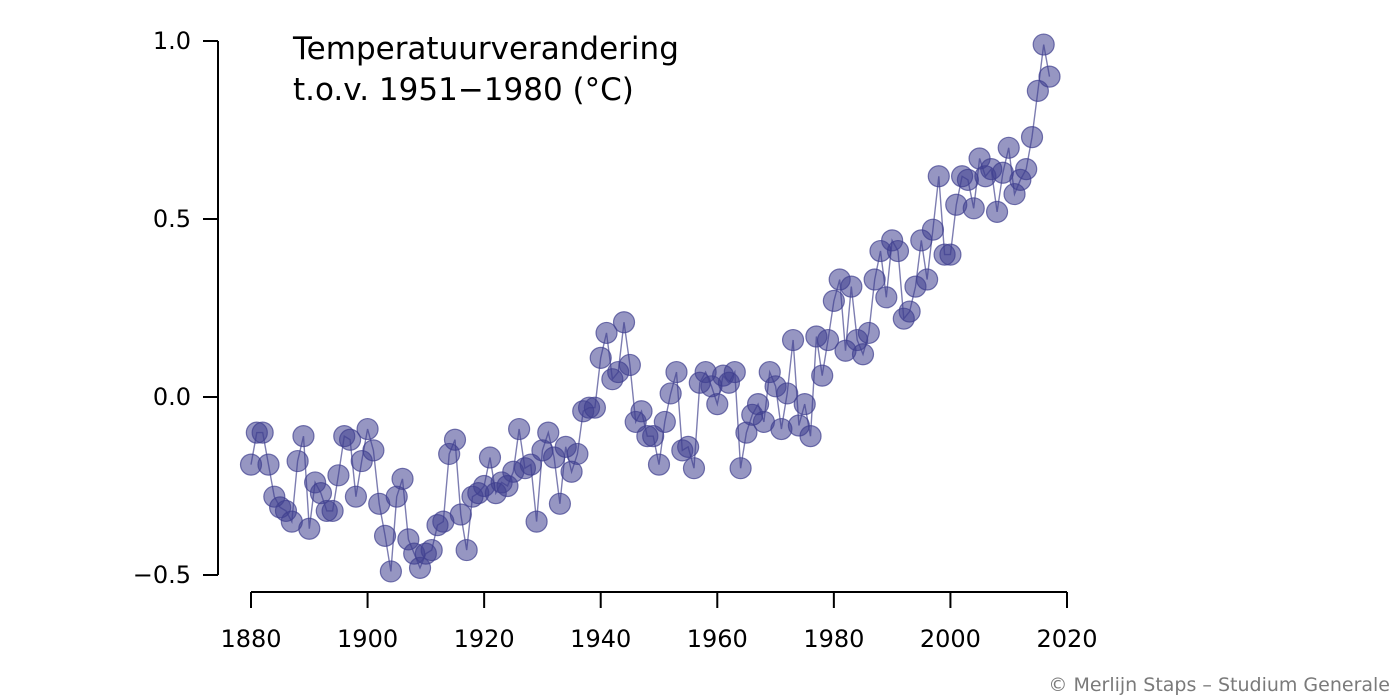 This screenshot has width=1400, height=700. What do you see at coordinates (950, 639) in the screenshot?
I see `x-tick-label: 2000` at bounding box center [950, 639].